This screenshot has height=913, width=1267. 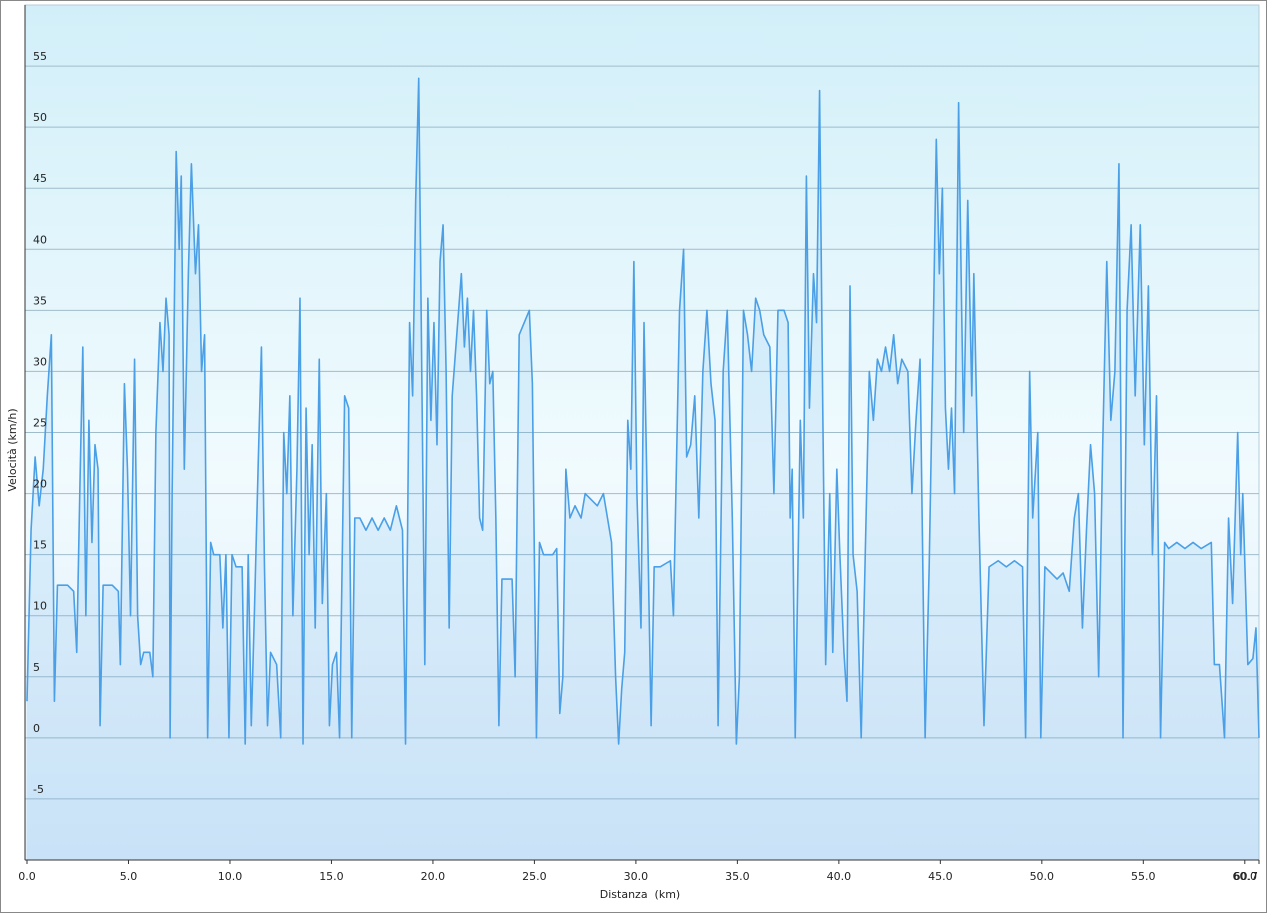 I want to click on x-tick-label: 15.0, so click(x=331, y=876).